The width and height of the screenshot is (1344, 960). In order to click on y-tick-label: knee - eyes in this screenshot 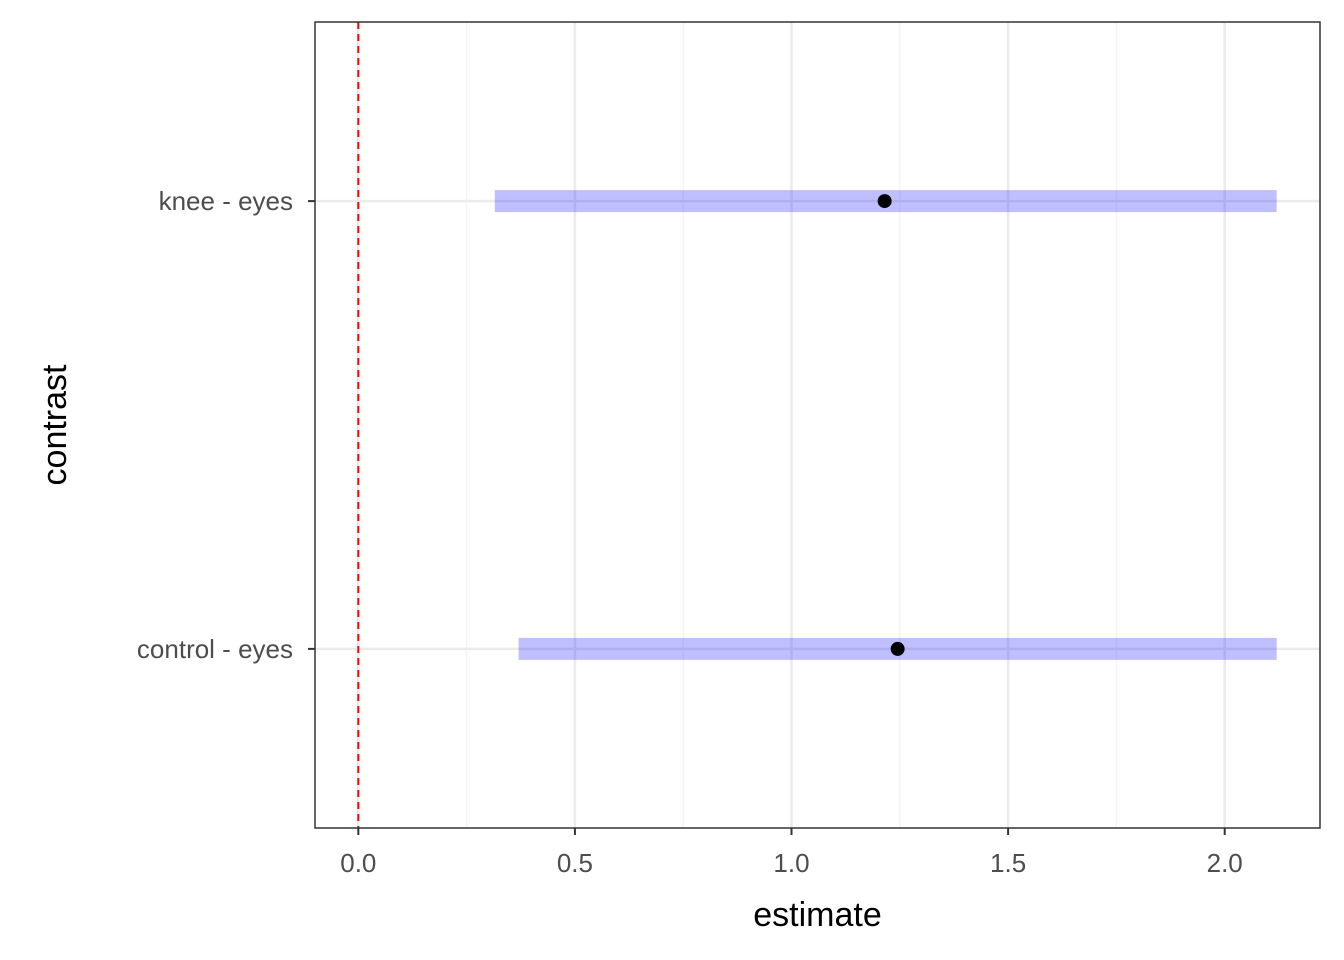, I will do `click(226, 201)`.